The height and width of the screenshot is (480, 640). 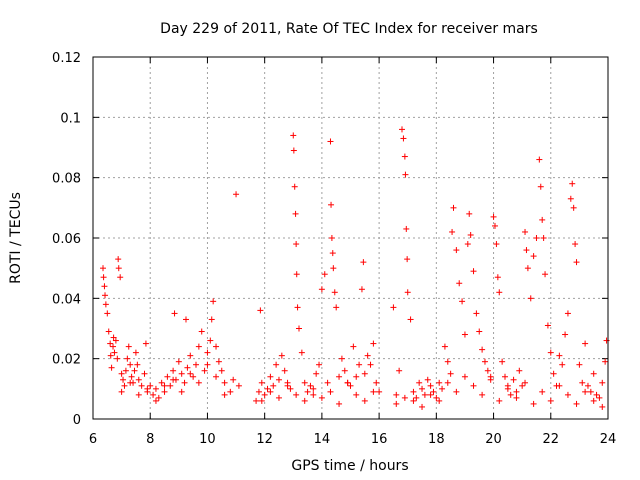 What do you see at coordinates (551, 439) in the screenshot?
I see `x-tick-label: 22` at bounding box center [551, 439].